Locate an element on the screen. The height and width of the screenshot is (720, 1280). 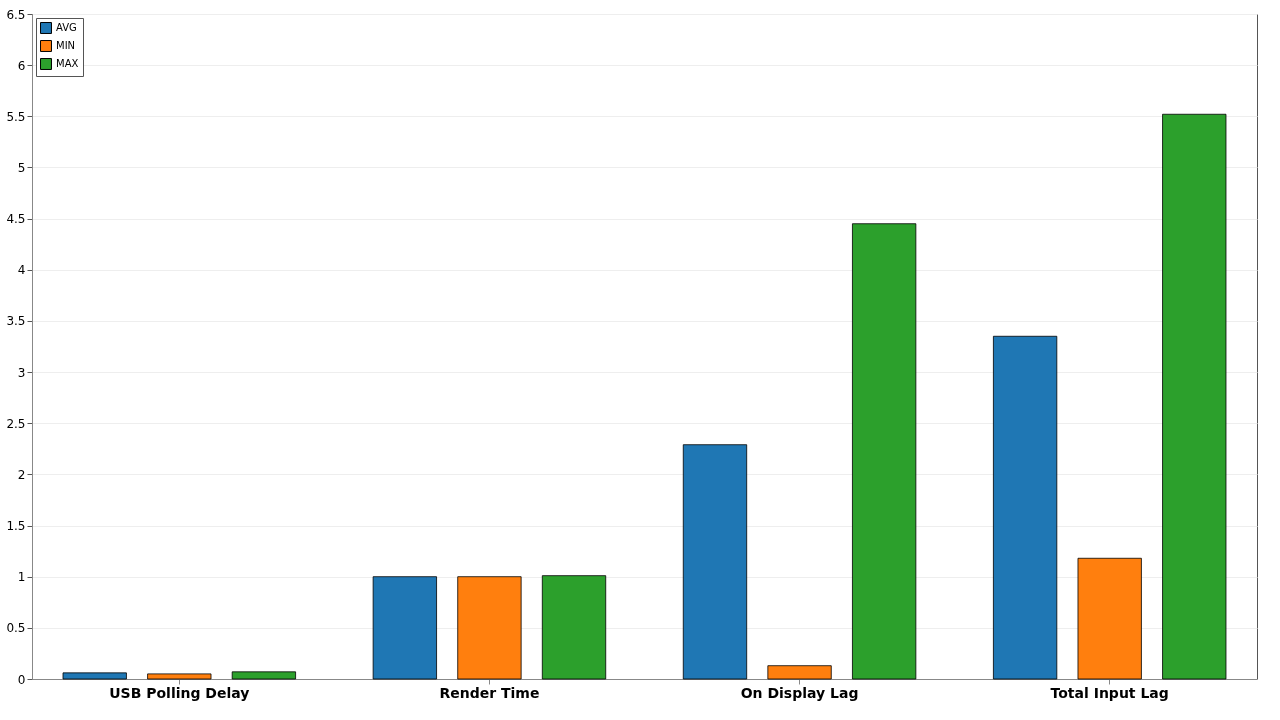
legend-label: AVG is located at coordinates (66, 27).